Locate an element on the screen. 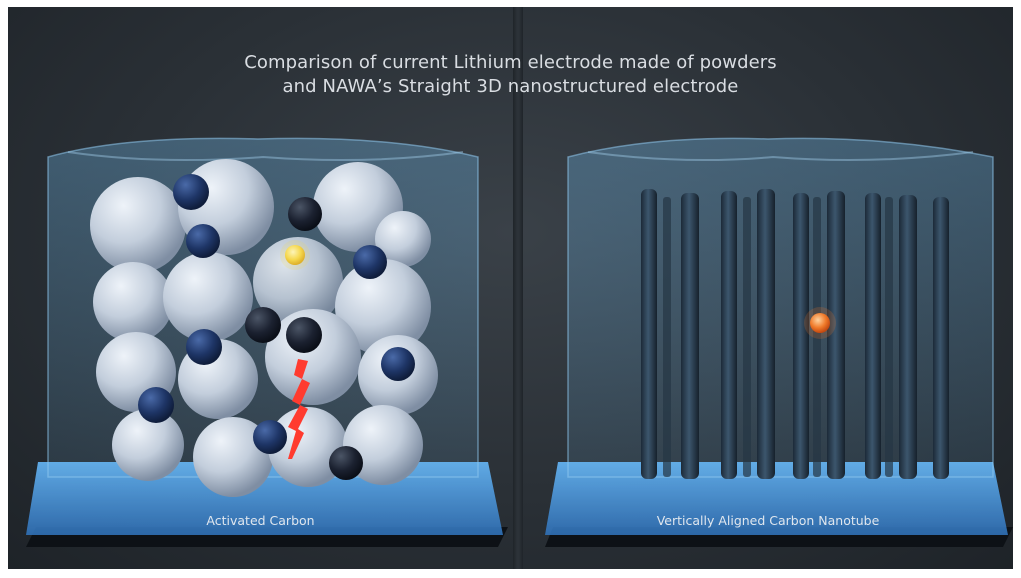  activated-carbon-caption: Activated Carbon is located at coordinates (260, 520).